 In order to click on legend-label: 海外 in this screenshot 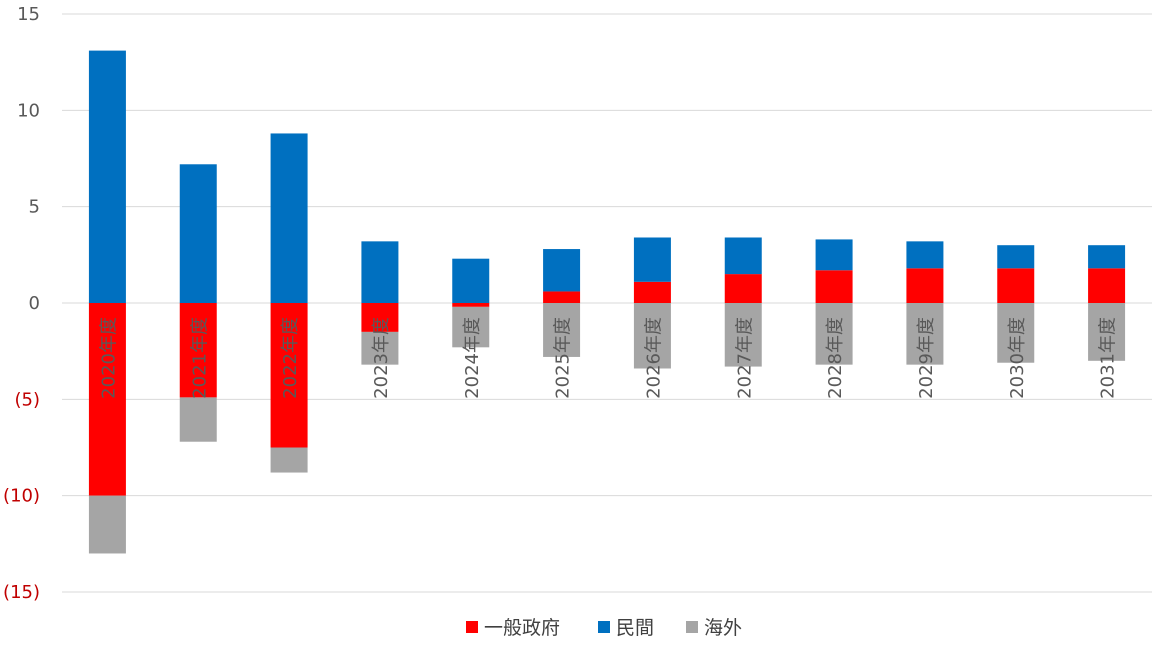, I will do `click(723, 628)`.